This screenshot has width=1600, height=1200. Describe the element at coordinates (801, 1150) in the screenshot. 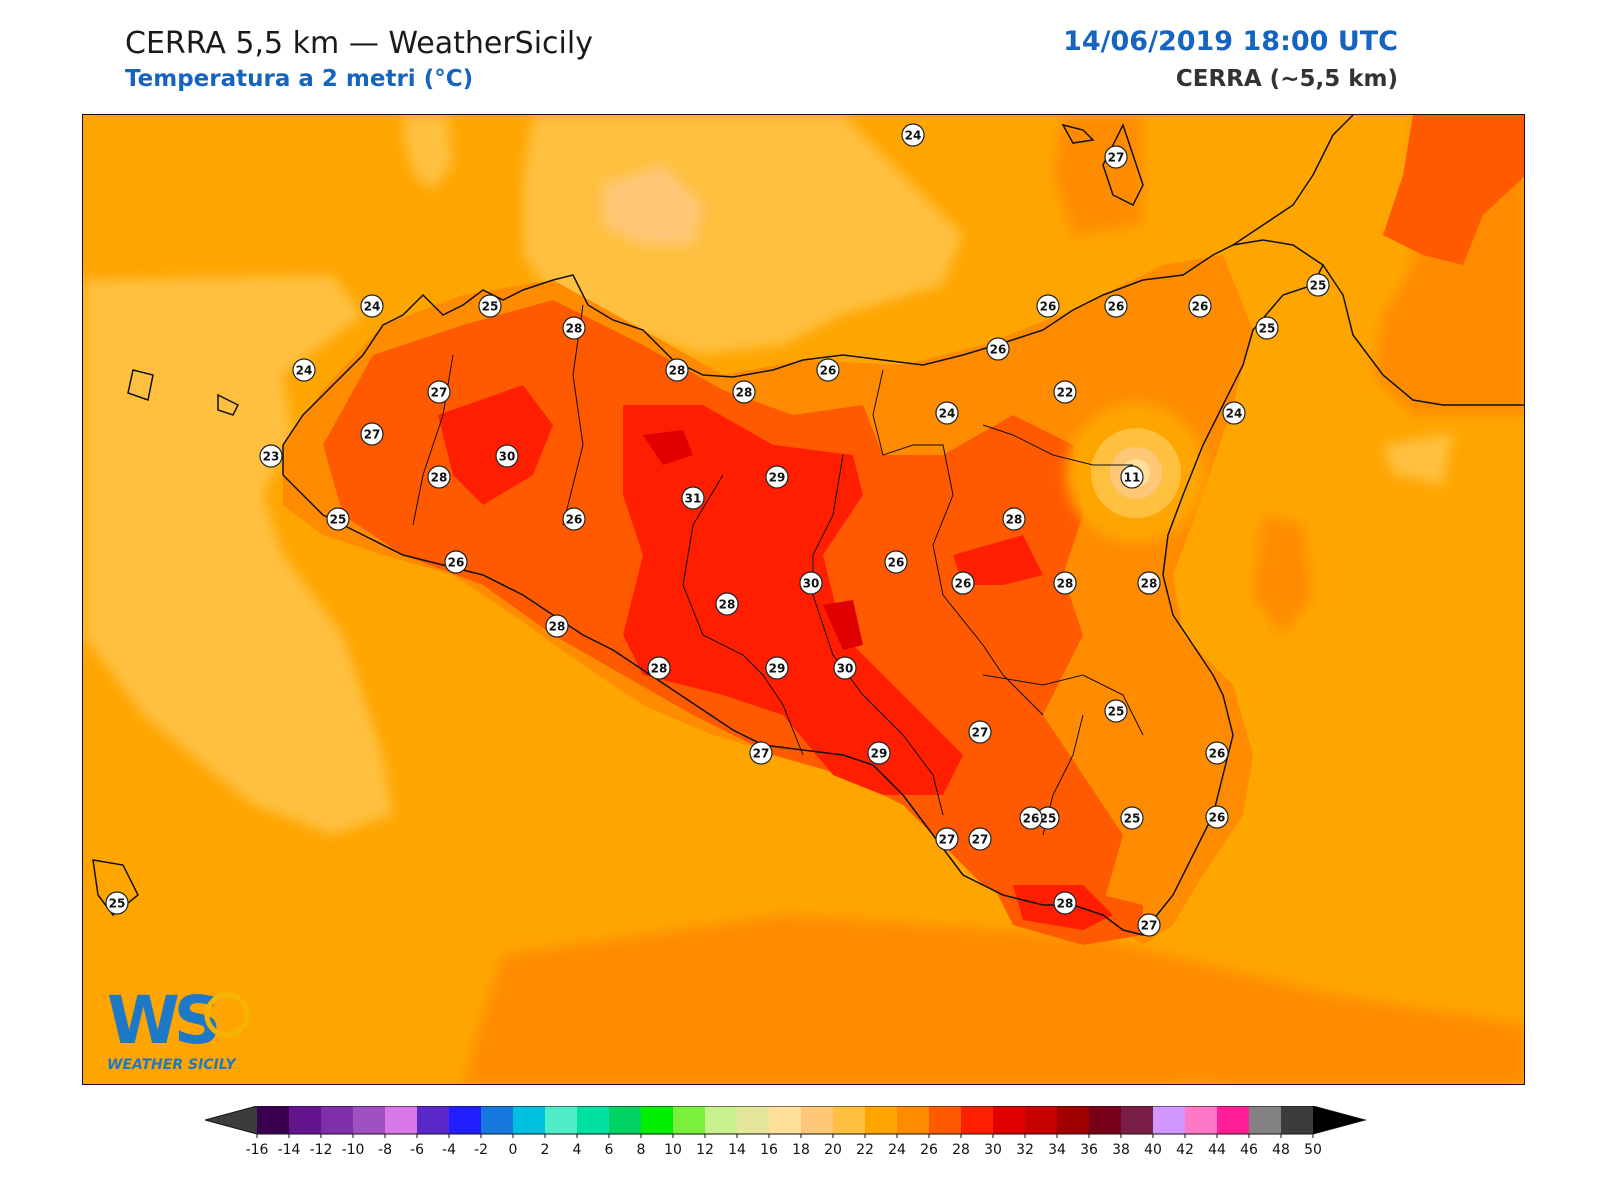

I see `colorbar-tick-label: 18` at that location.